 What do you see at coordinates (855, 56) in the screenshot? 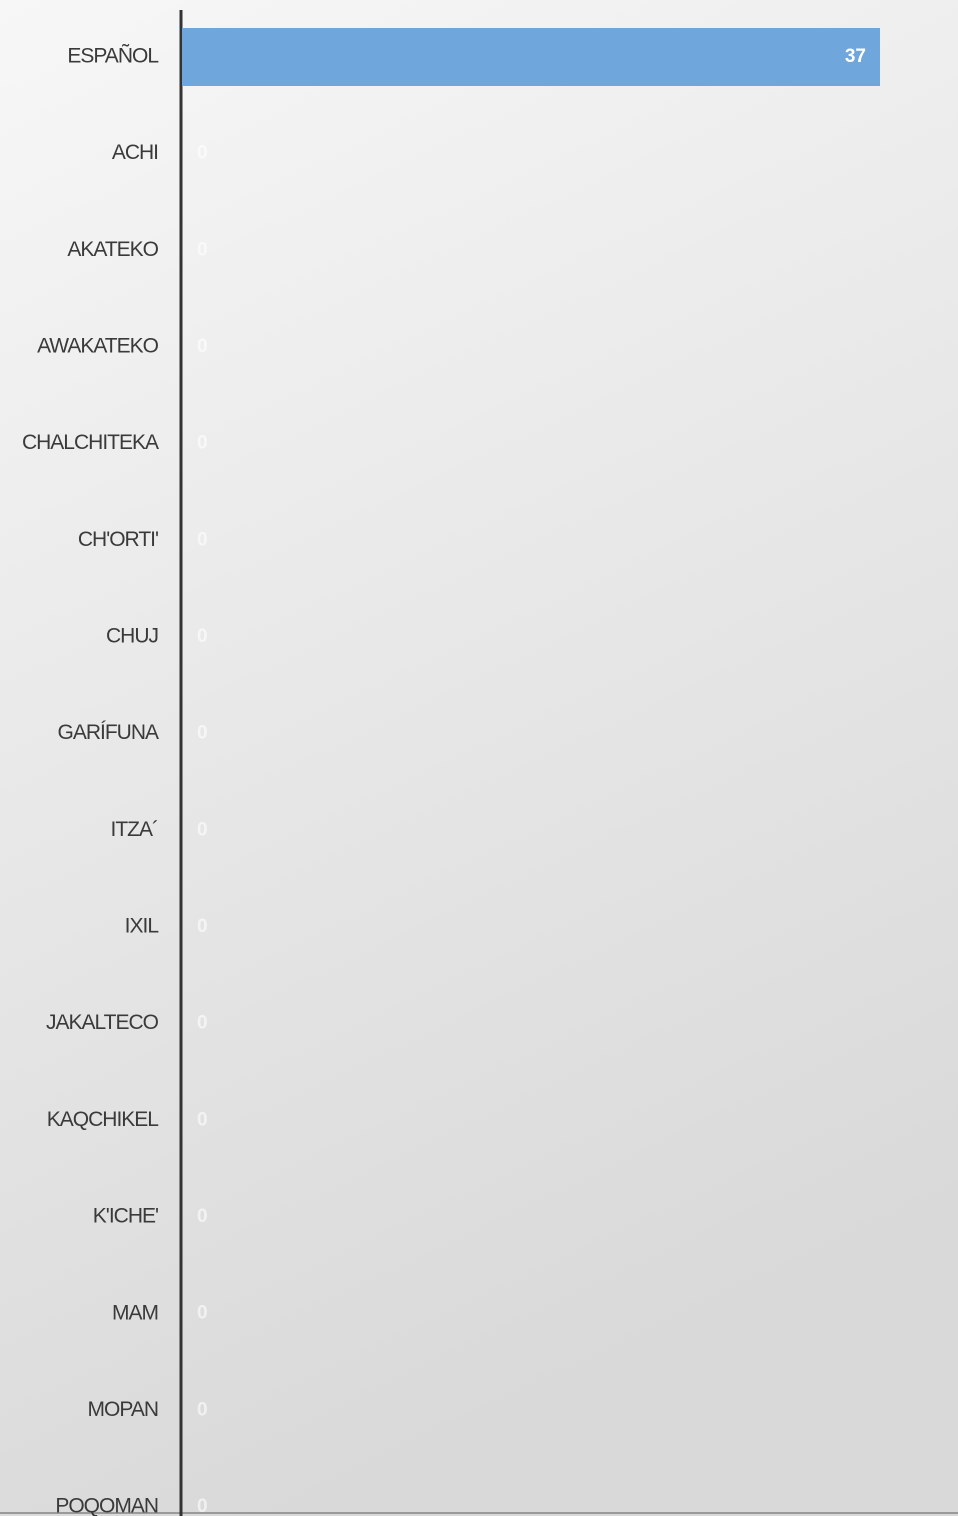
I see `value-label: 37` at bounding box center [855, 56].